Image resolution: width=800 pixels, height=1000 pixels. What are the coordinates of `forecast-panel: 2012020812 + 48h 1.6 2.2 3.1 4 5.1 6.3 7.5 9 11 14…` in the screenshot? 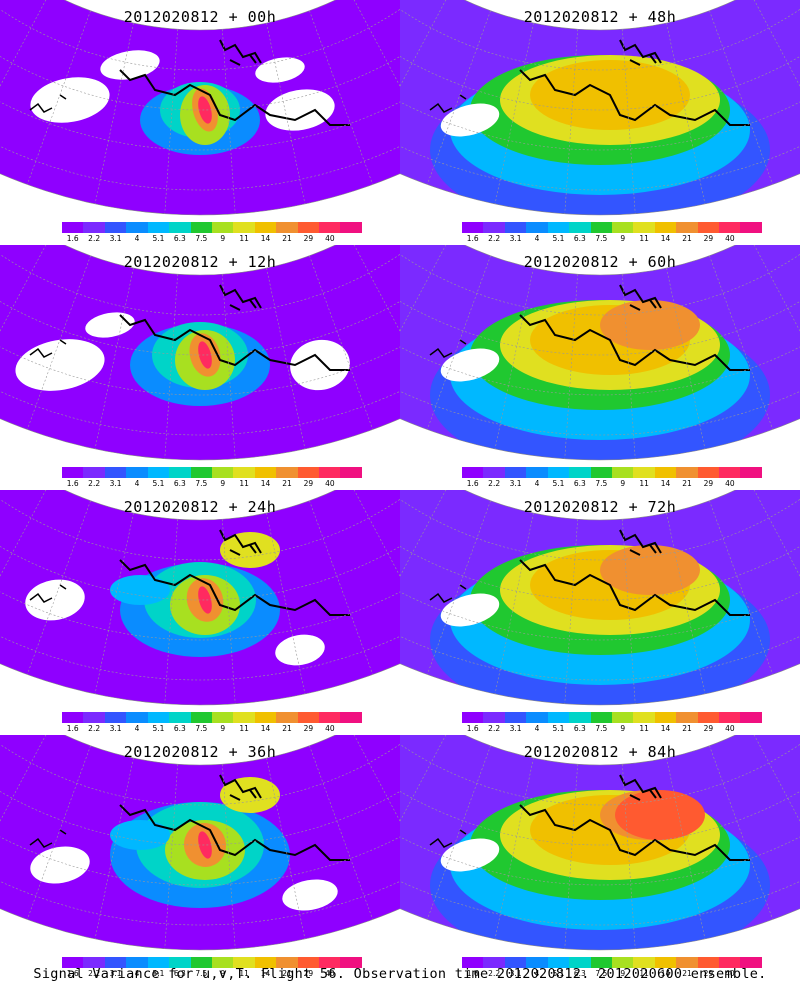 It's located at (600, 122).